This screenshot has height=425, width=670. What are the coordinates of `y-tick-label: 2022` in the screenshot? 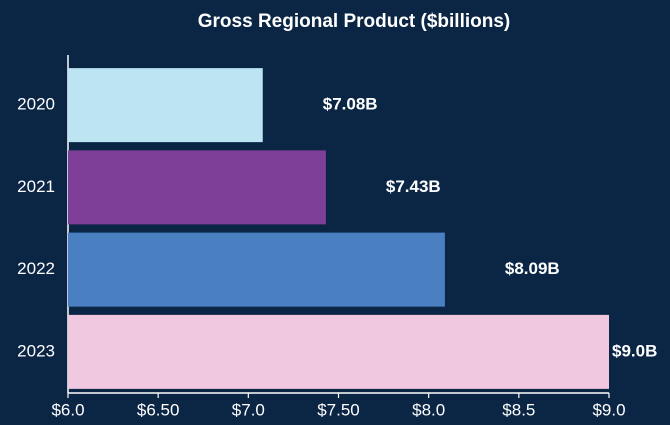 It's located at (36, 268).